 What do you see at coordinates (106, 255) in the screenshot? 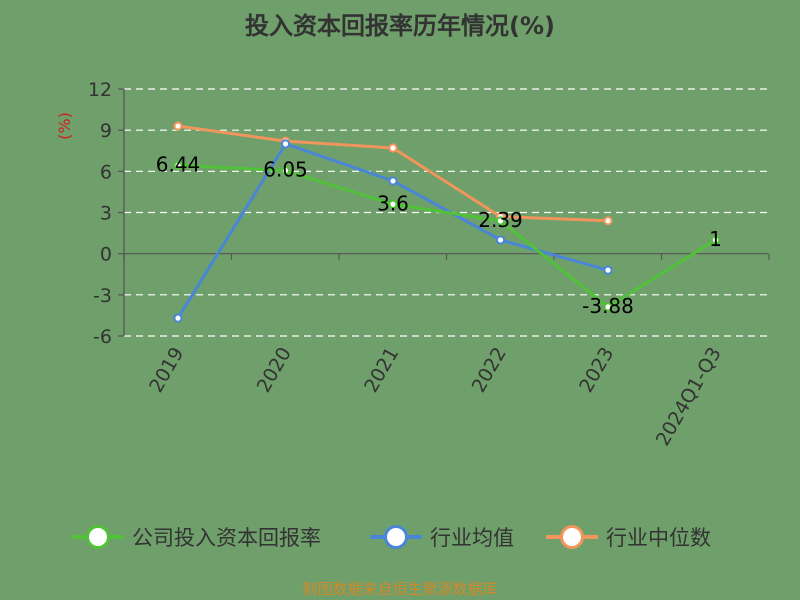
I see `y-tick-label: 0` at bounding box center [106, 255].